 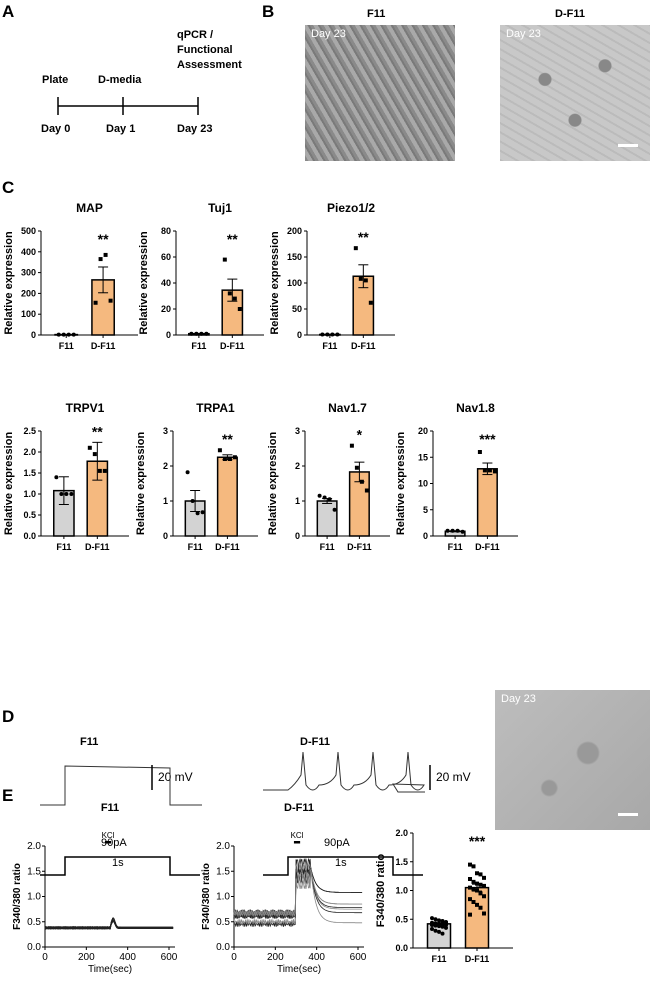 I want to click on panel-label-c: C, so click(x=8, y=187).